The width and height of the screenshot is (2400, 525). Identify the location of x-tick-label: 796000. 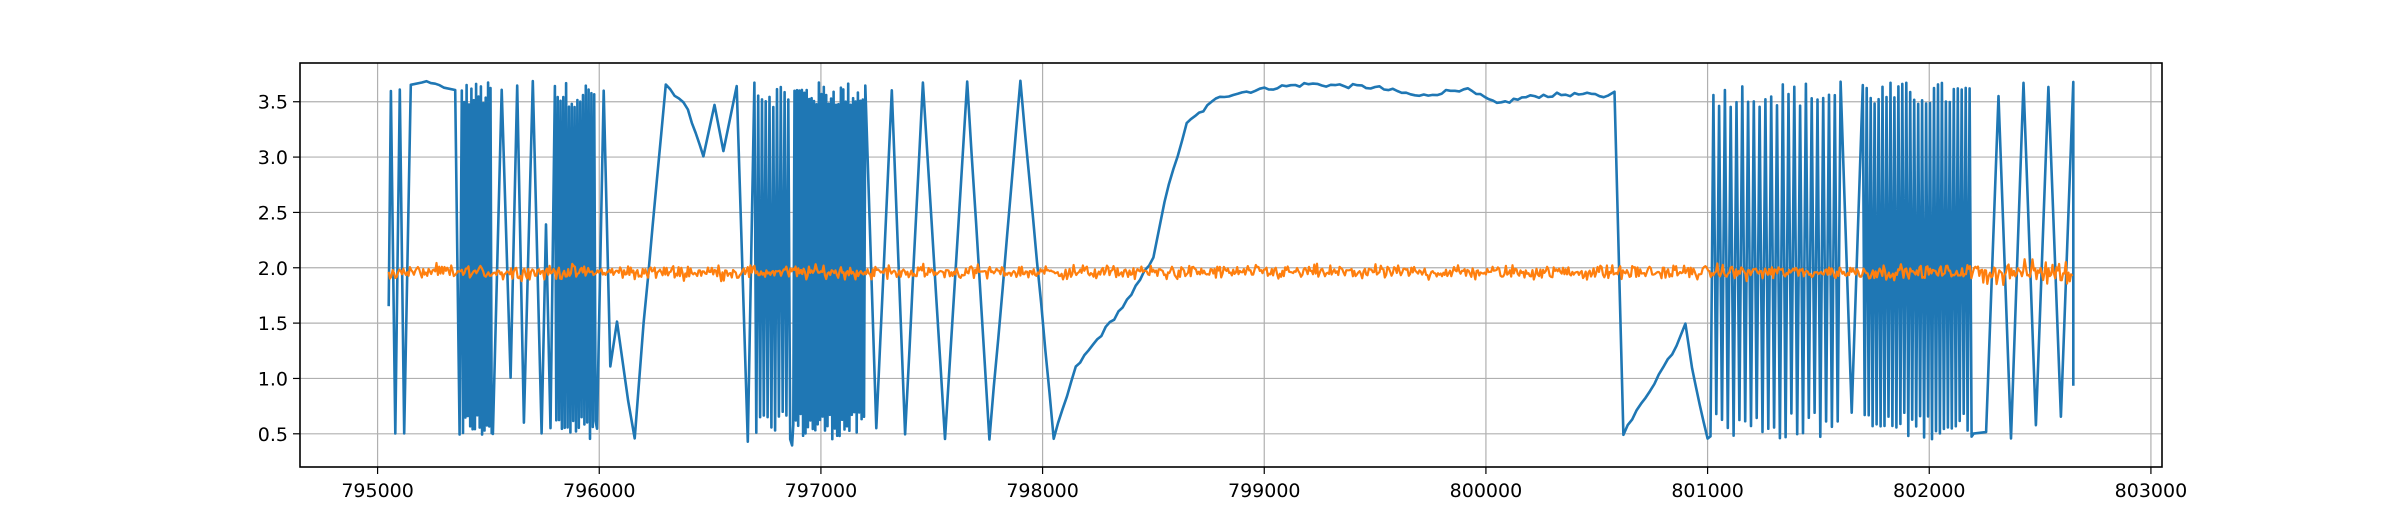
(599, 491).